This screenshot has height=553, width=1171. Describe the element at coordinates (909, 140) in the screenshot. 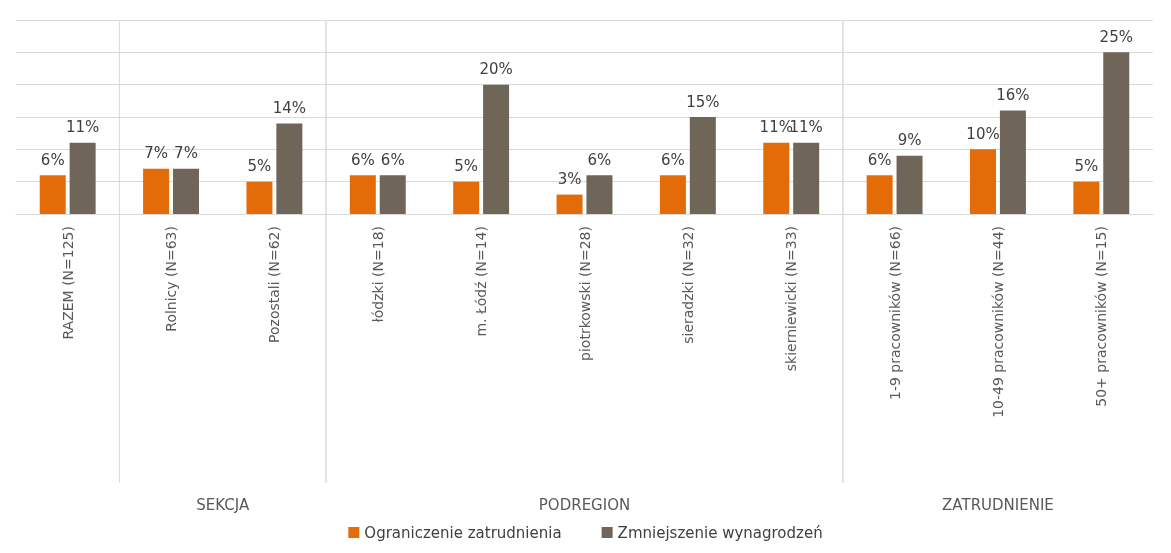

I see `data-label: 9%` at that location.